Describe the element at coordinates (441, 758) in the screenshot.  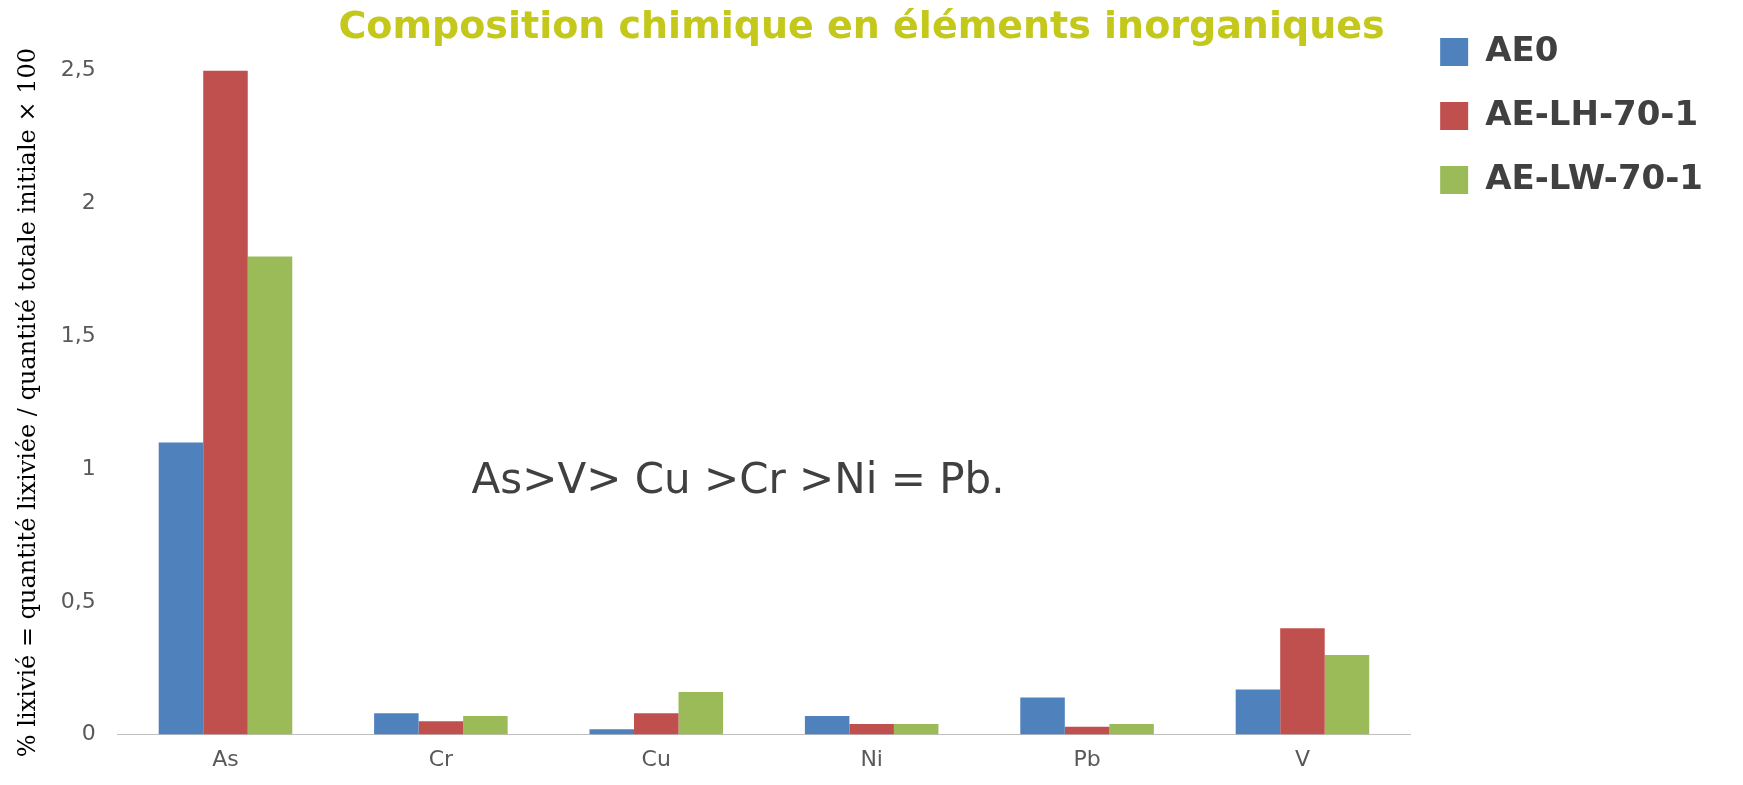
I see `x-tick-label: Cr` at that location.